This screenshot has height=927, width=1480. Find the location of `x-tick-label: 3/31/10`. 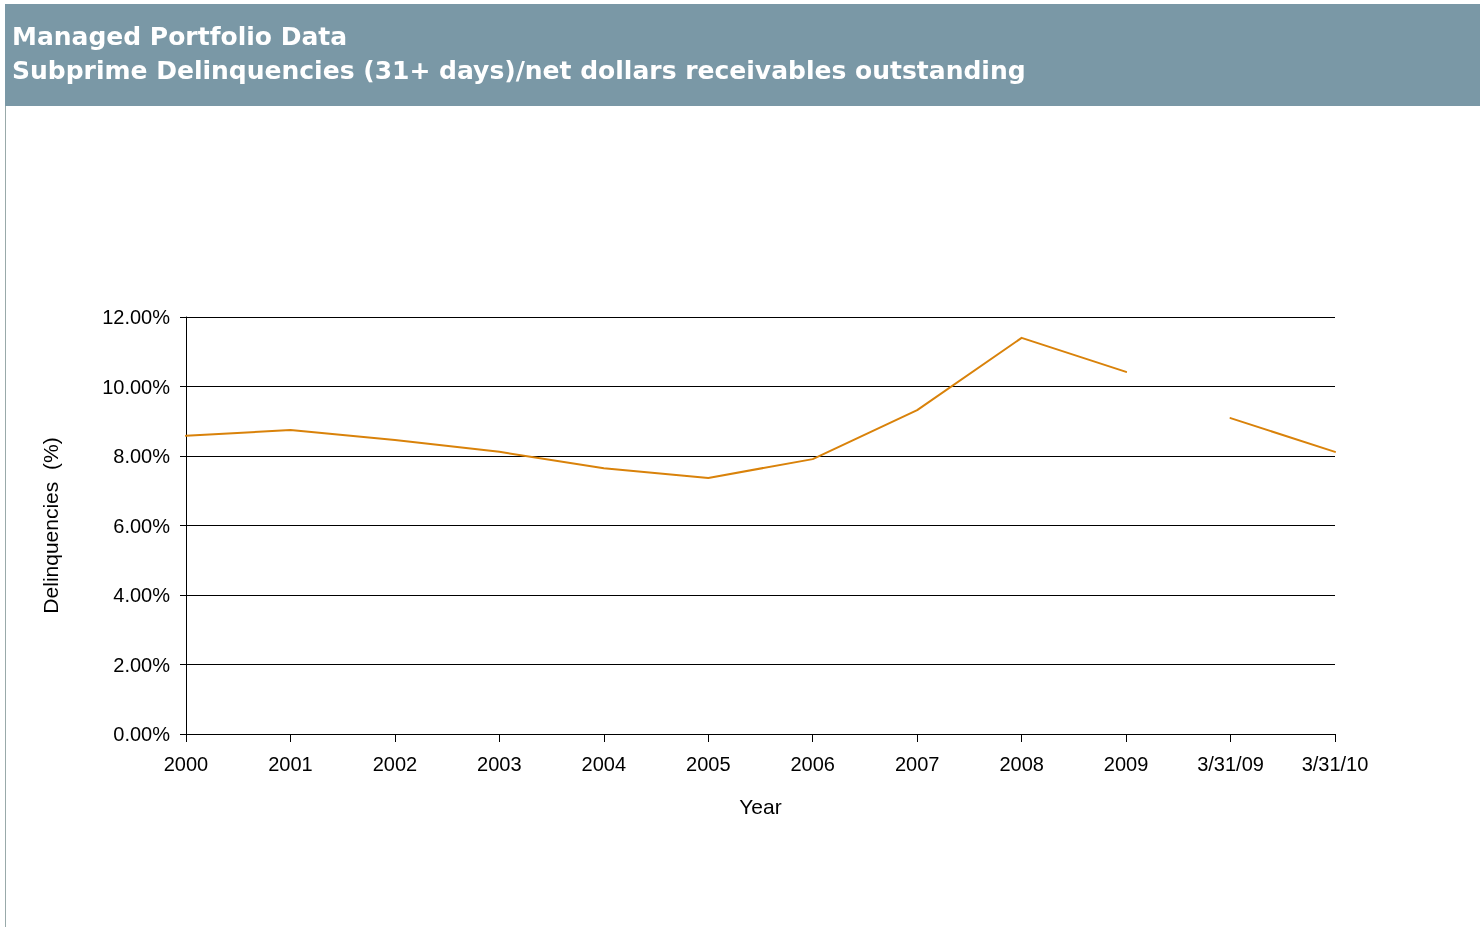

x-tick-label: 3/31/10 is located at coordinates (1335, 764).